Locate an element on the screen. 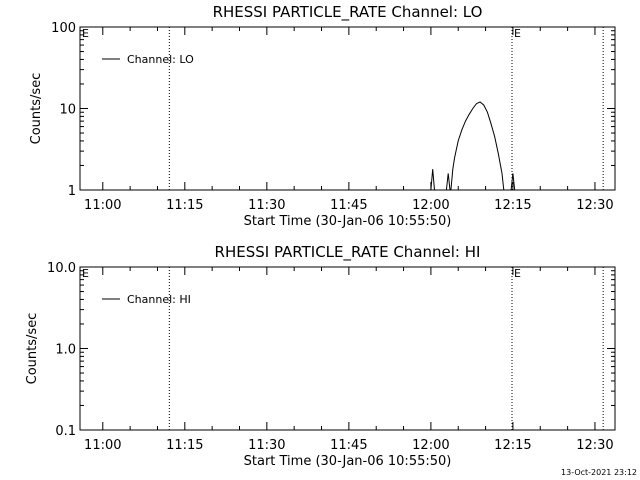 The height and width of the screenshot is (480, 640). chart-title: RHESSI PARTICLE_RATE Channel: LO is located at coordinates (348, 12).